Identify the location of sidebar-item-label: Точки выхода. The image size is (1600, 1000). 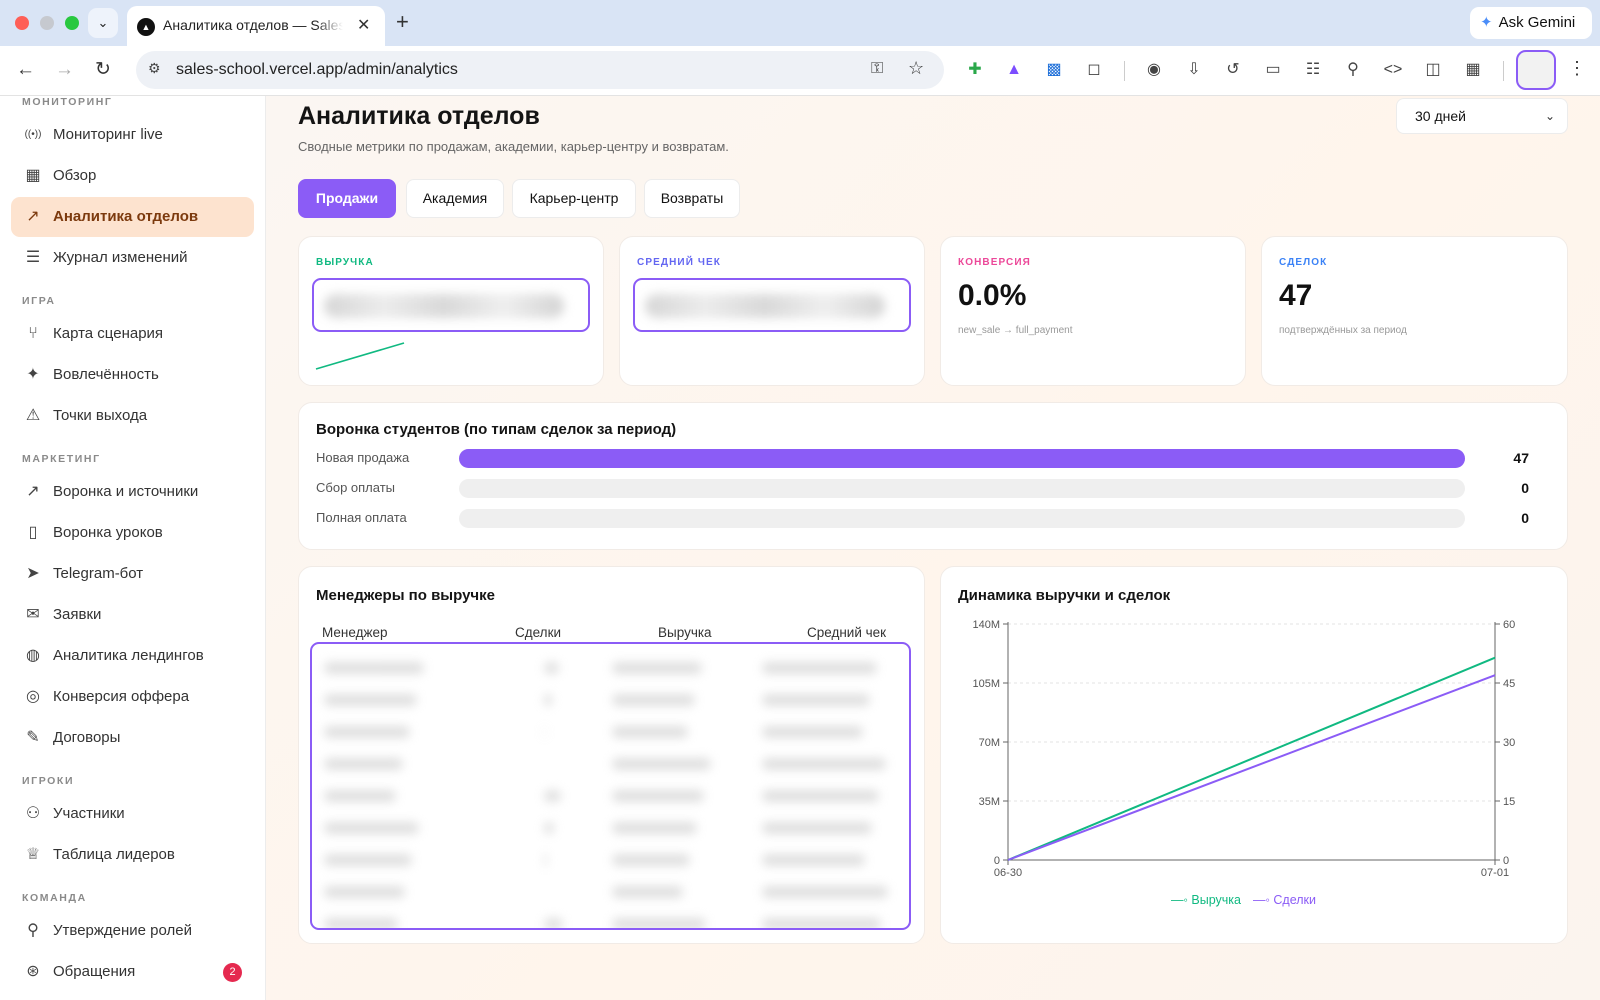
(100, 415).